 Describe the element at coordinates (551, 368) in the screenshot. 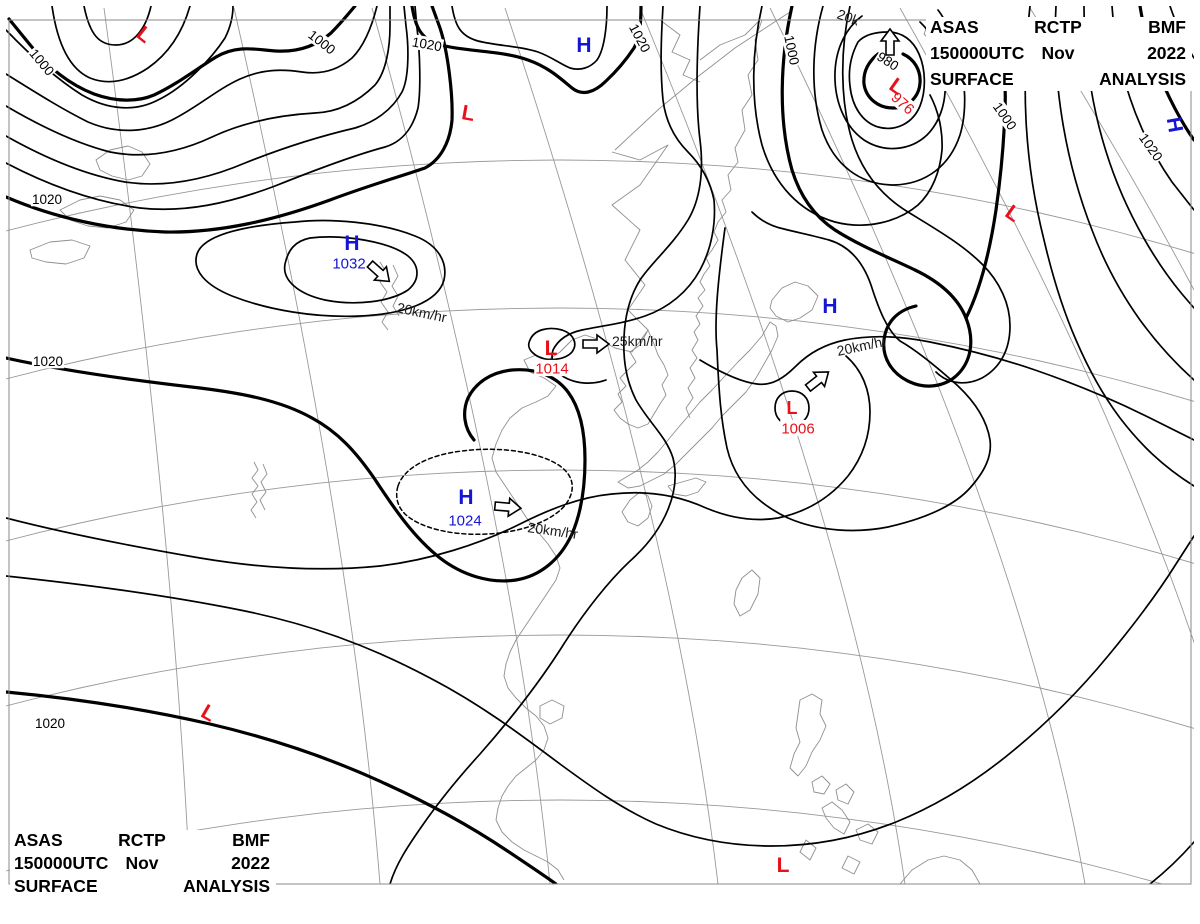

I see `svg-text: 1014` at that location.